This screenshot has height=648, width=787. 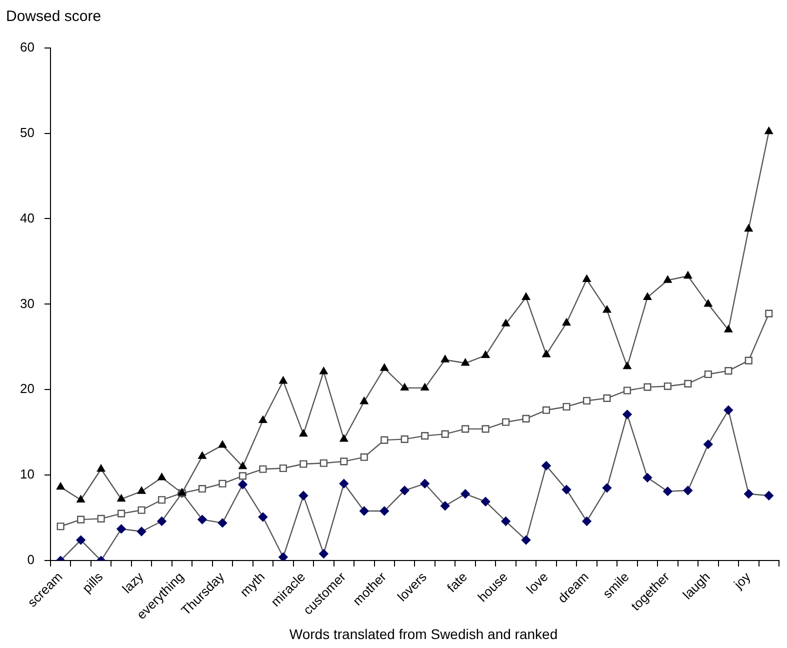 I want to click on y-tick-label: 60, so click(x=27, y=46).